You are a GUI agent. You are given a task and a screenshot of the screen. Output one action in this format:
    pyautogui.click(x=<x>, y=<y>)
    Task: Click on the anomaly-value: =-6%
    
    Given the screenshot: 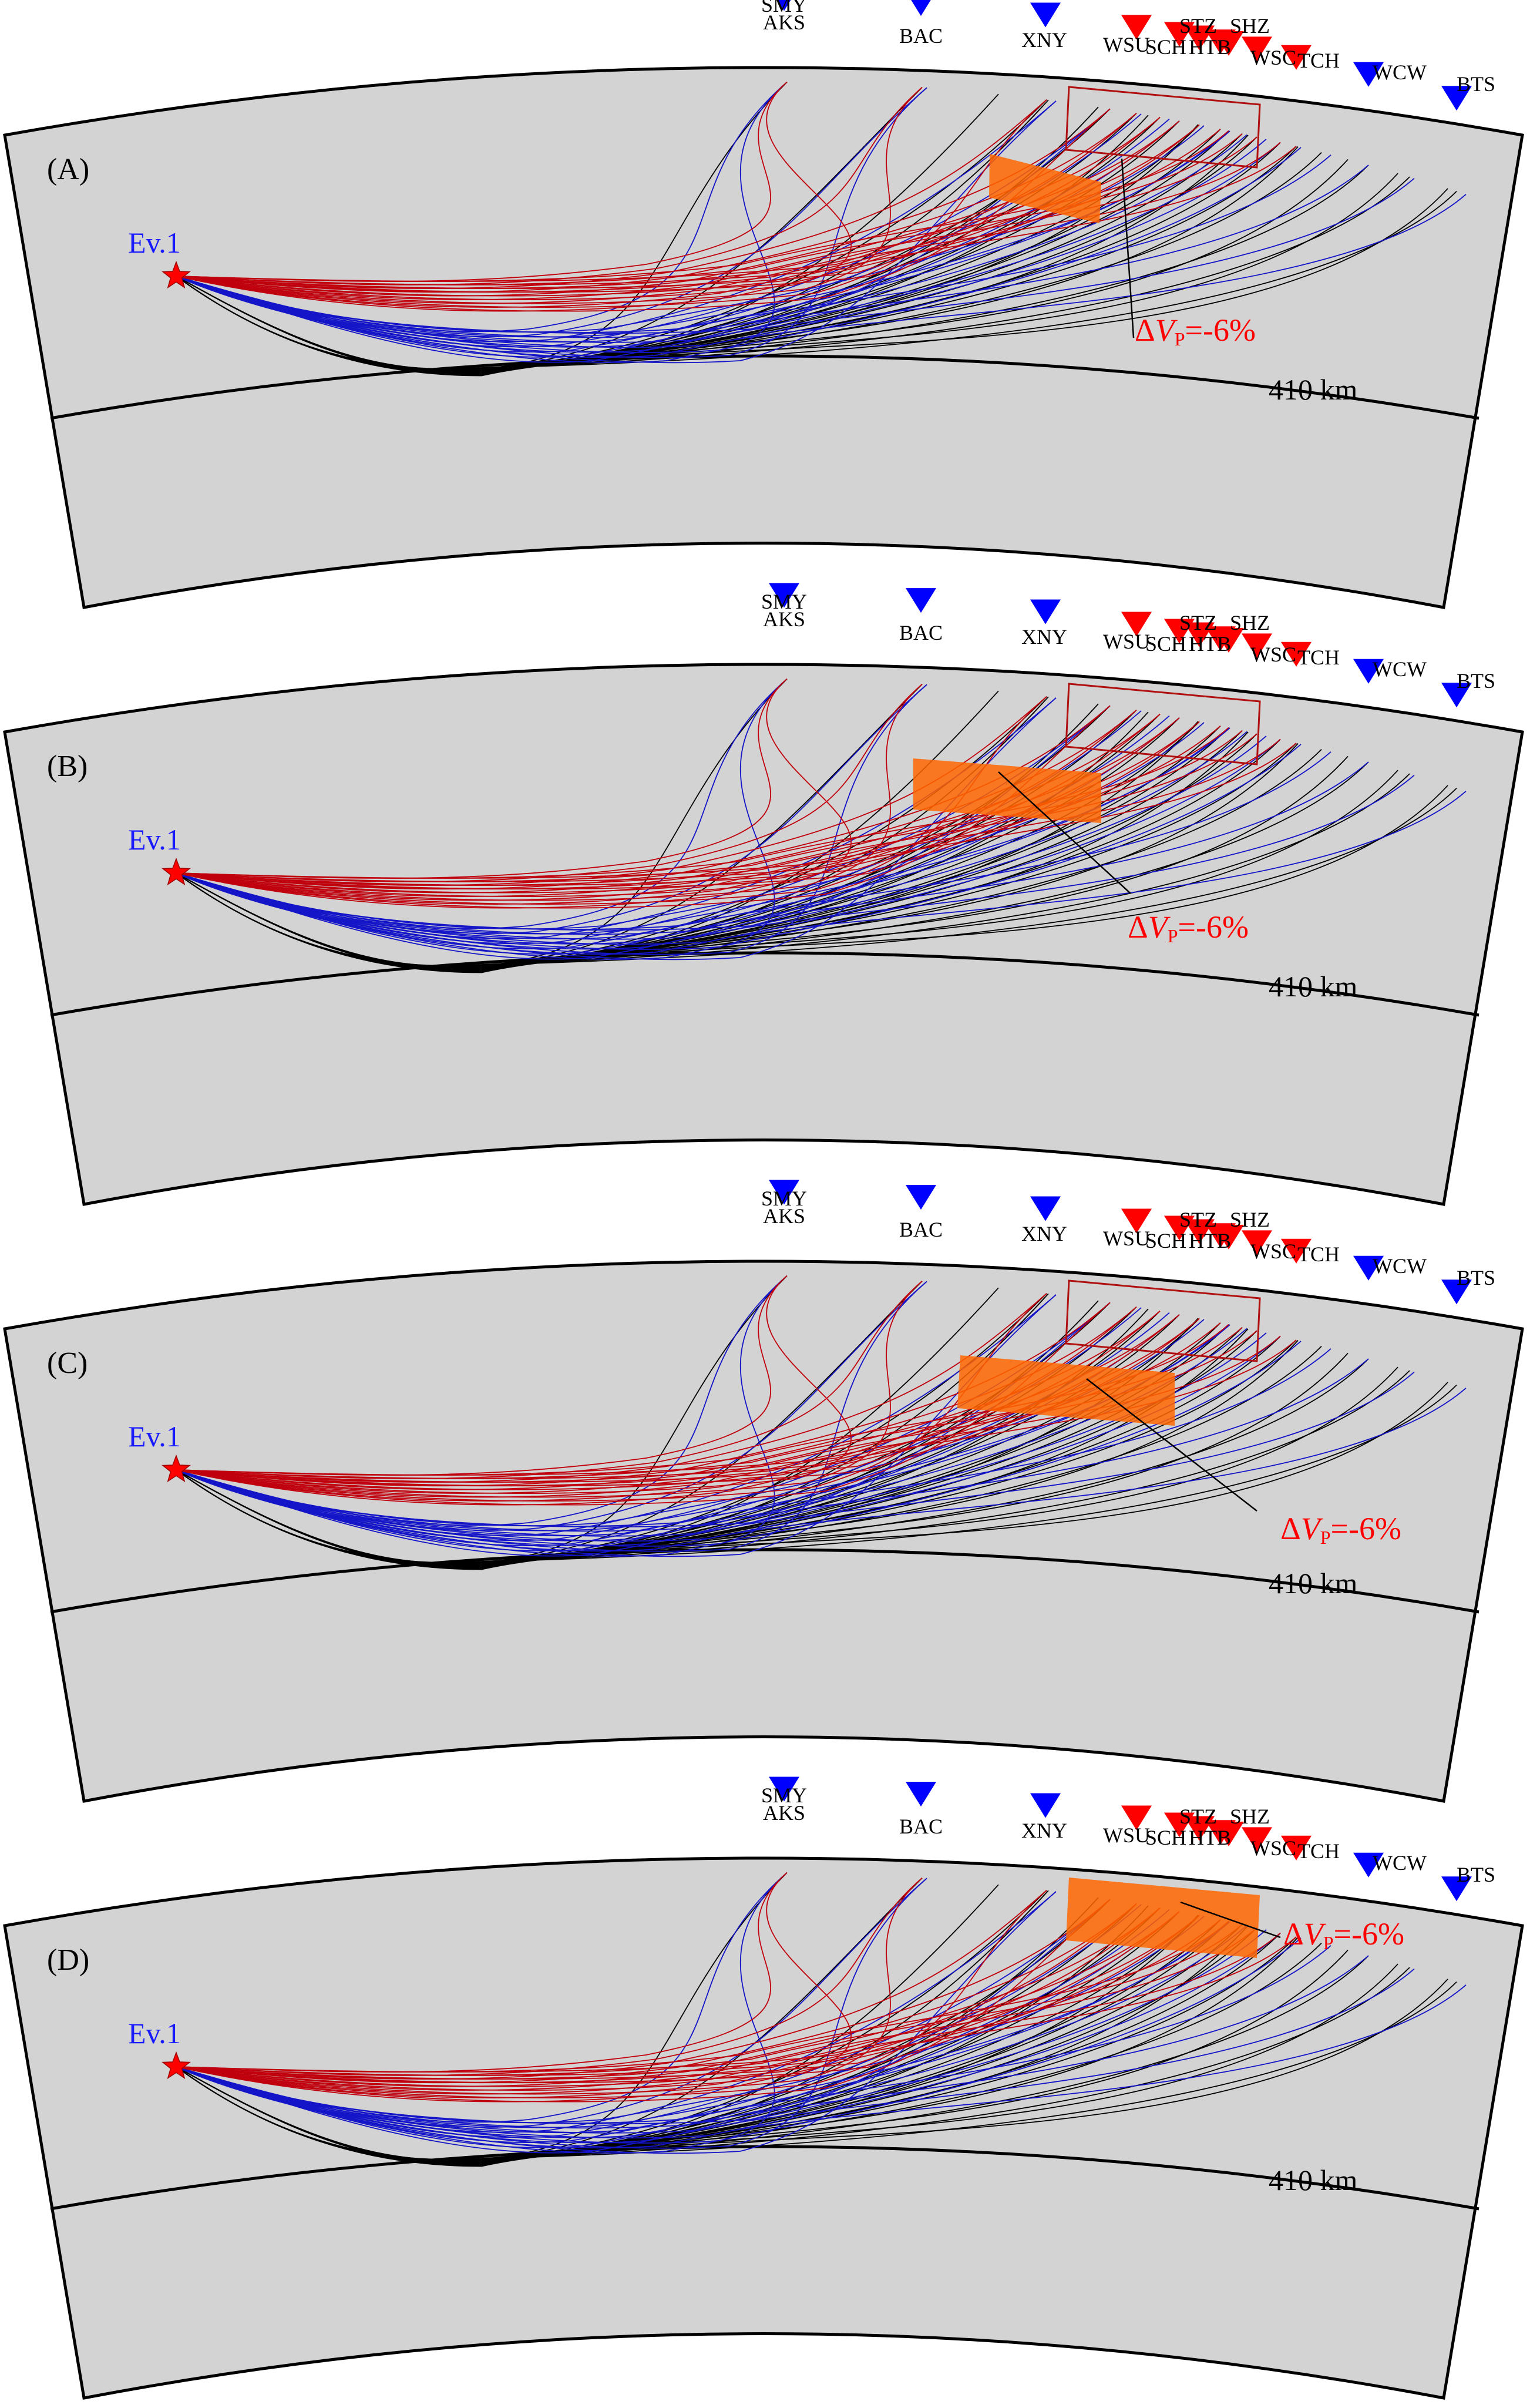 What is the action you would take?
    pyautogui.click(x=1213, y=927)
    